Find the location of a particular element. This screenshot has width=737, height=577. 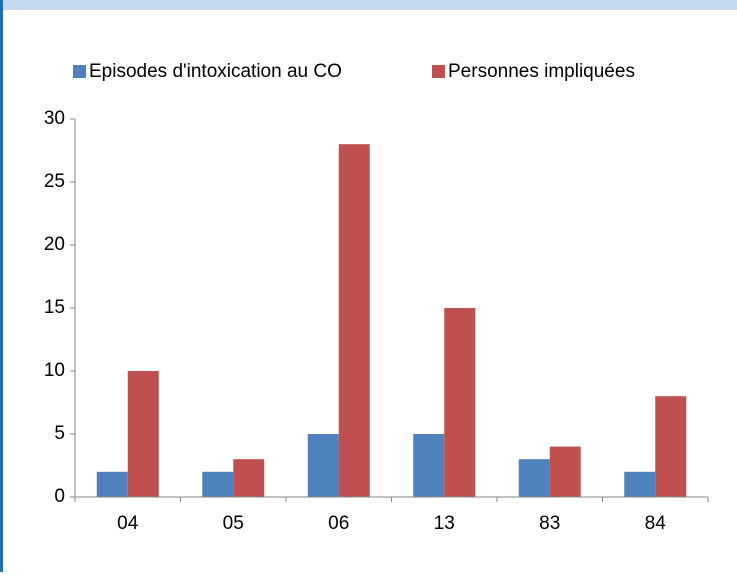

y-tick-label: 10 is located at coordinates (54, 370).